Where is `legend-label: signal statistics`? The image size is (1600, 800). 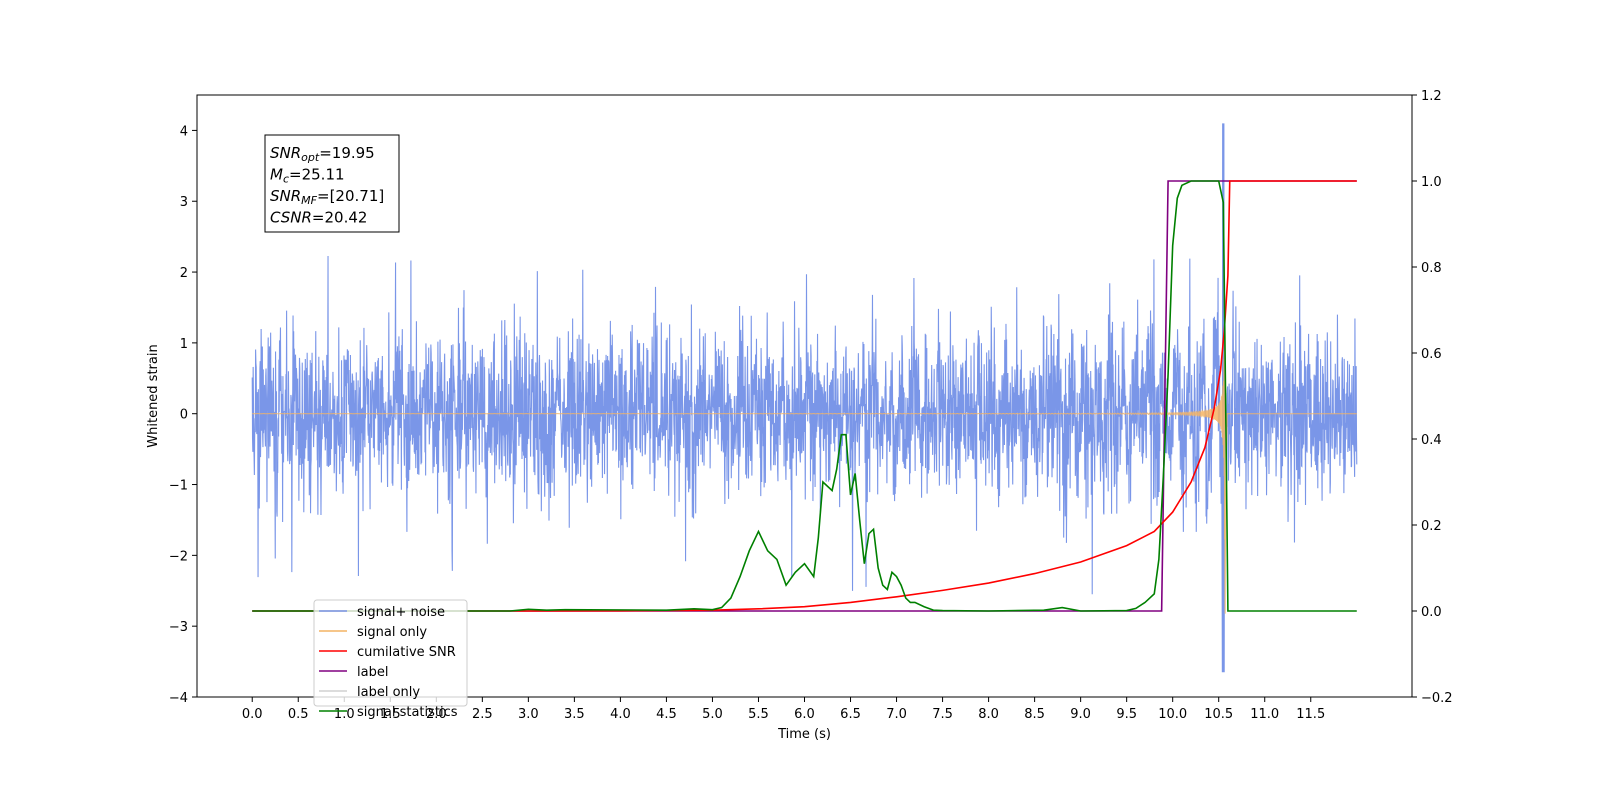 legend-label: signal statistics is located at coordinates (407, 712).